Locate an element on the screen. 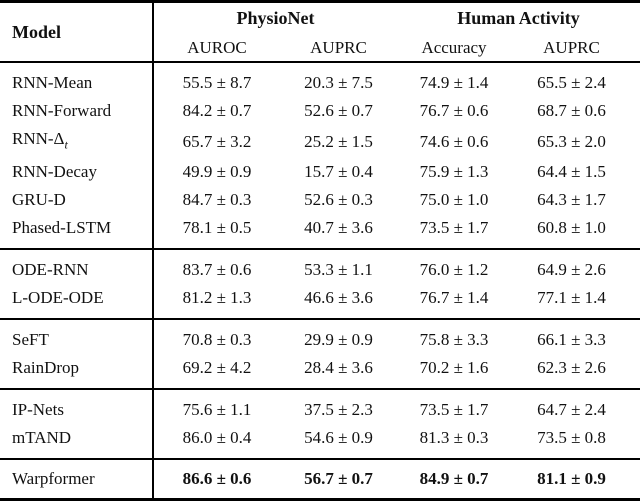 This screenshot has width=640, height=501. human-activity-accuracy-value: 76.7 ± 1.4 is located at coordinates (454, 298).